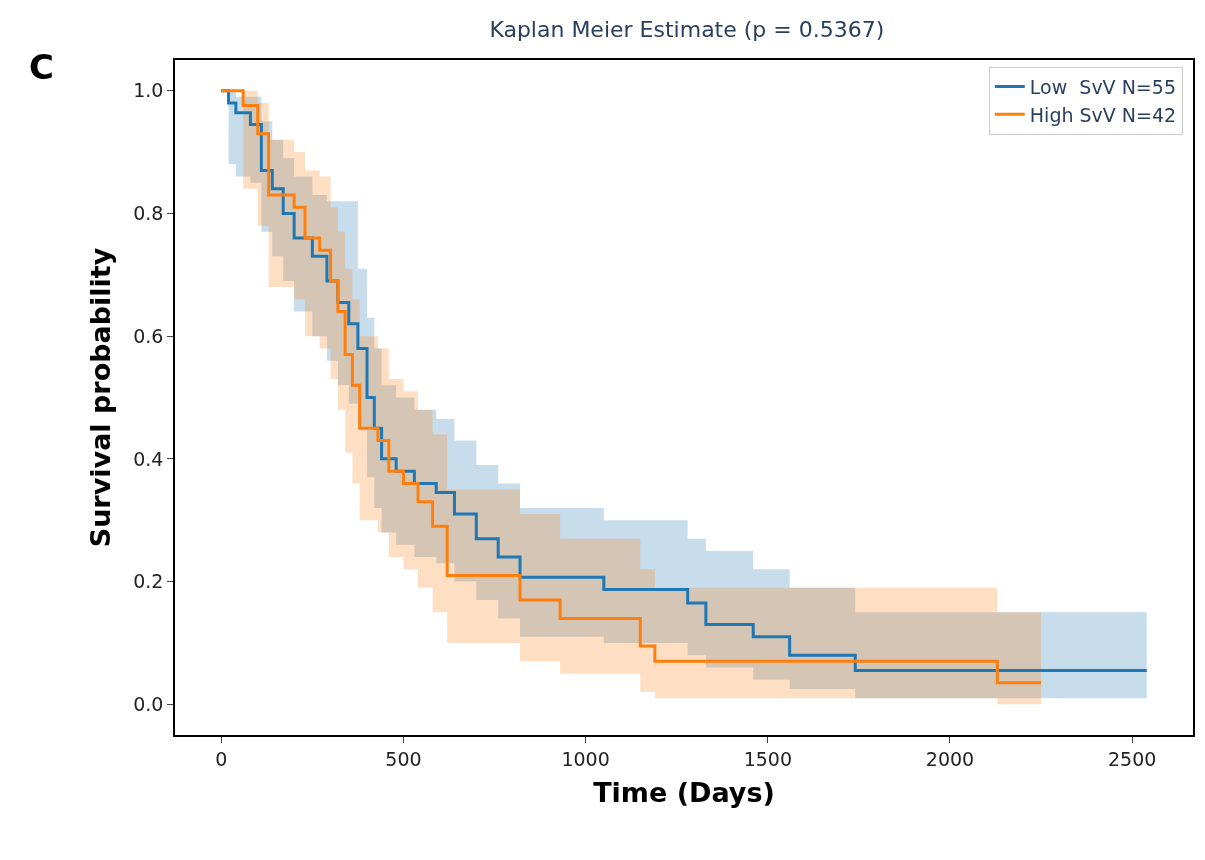 Image resolution: width=1205 pixels, height=860 pixels. I want to click on x-axis-title: Time (Days), so click(684, 793).